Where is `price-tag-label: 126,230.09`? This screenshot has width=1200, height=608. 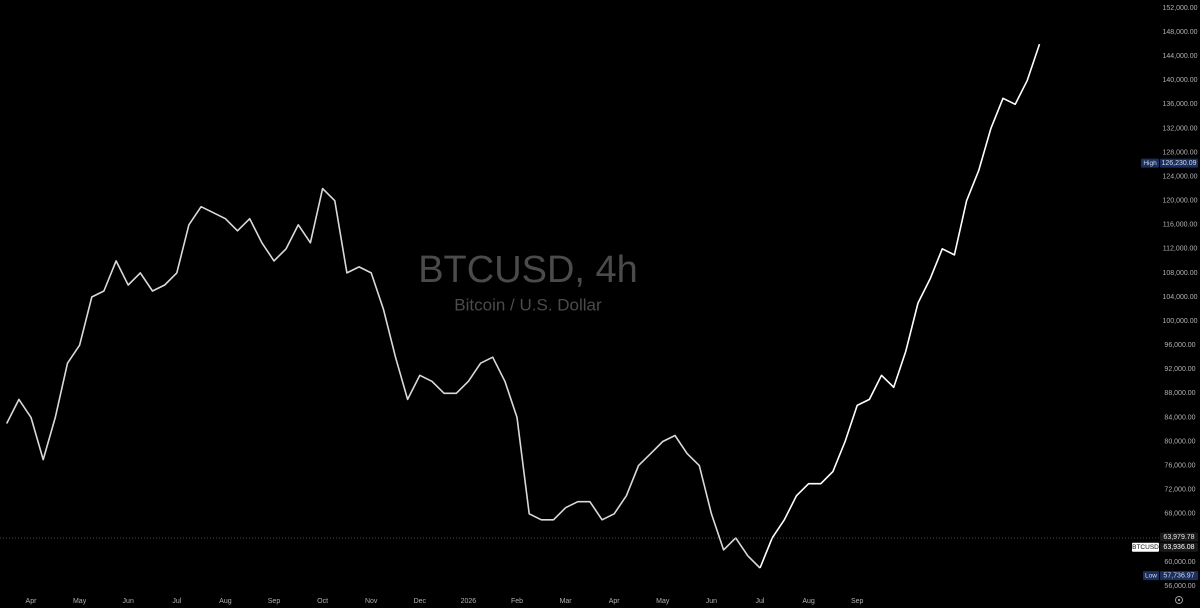 price-tag-label: 126,230.09 is located at coordinates (1178, 163).